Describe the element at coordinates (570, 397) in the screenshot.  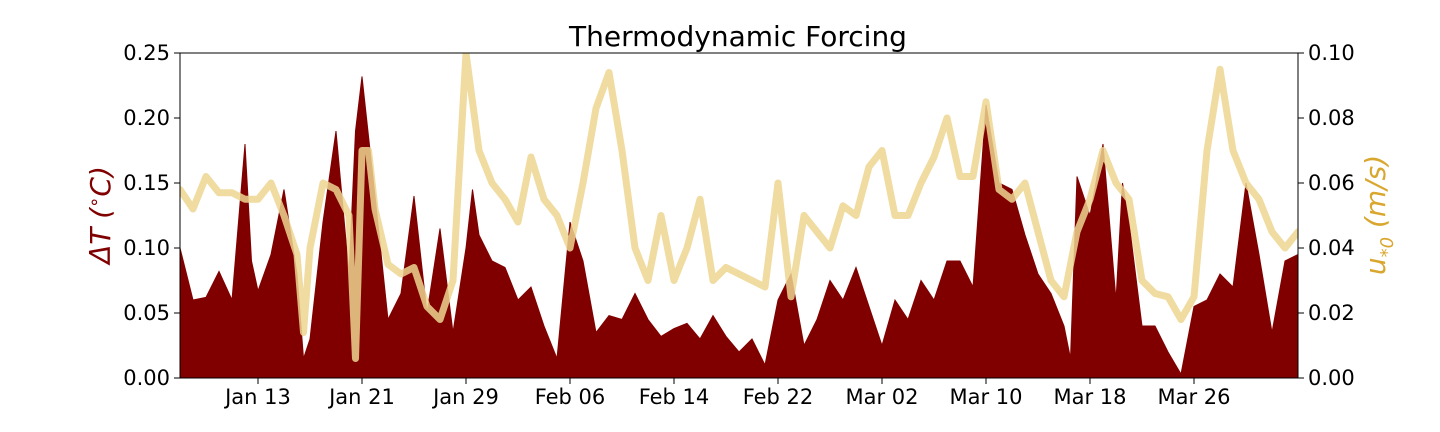
I see `x-tick-label: Feb 06` at that location.